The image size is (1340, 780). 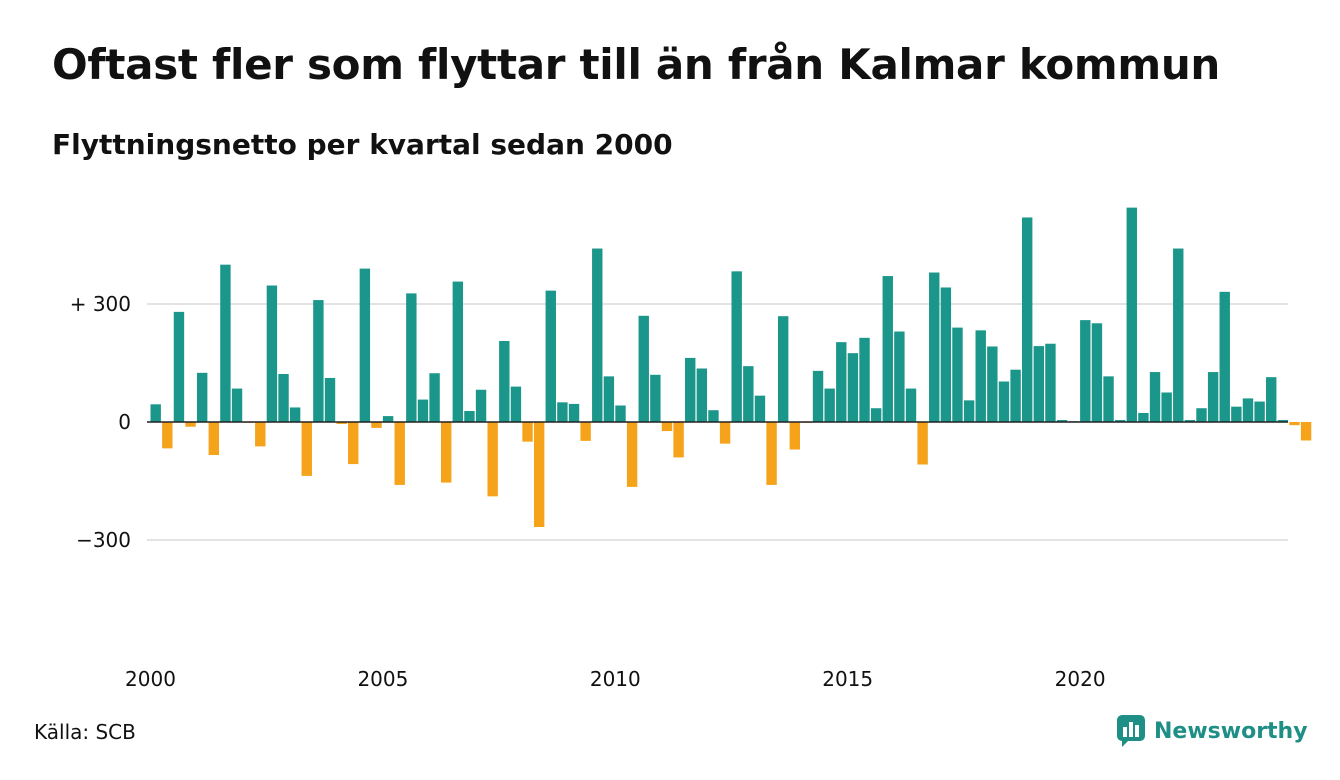 I want to click on bar-2005-q4, so click(x=423, y=410).